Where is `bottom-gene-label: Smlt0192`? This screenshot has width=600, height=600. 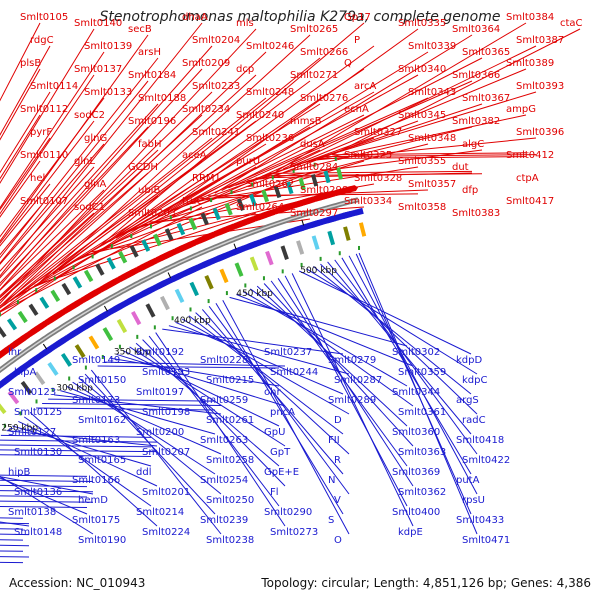
bottom-gene-label: Smlt0192 is located at coordinates (160, 352).